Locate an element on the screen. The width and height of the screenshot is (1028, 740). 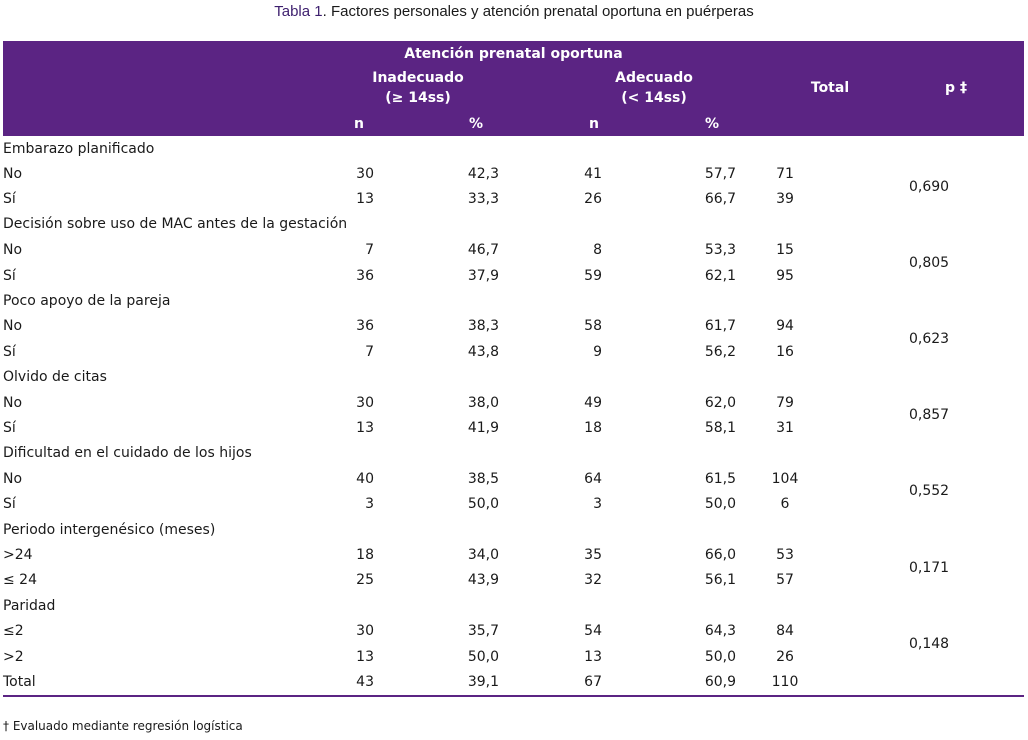
category-label: Paridad is located at coordinates (29, 605).